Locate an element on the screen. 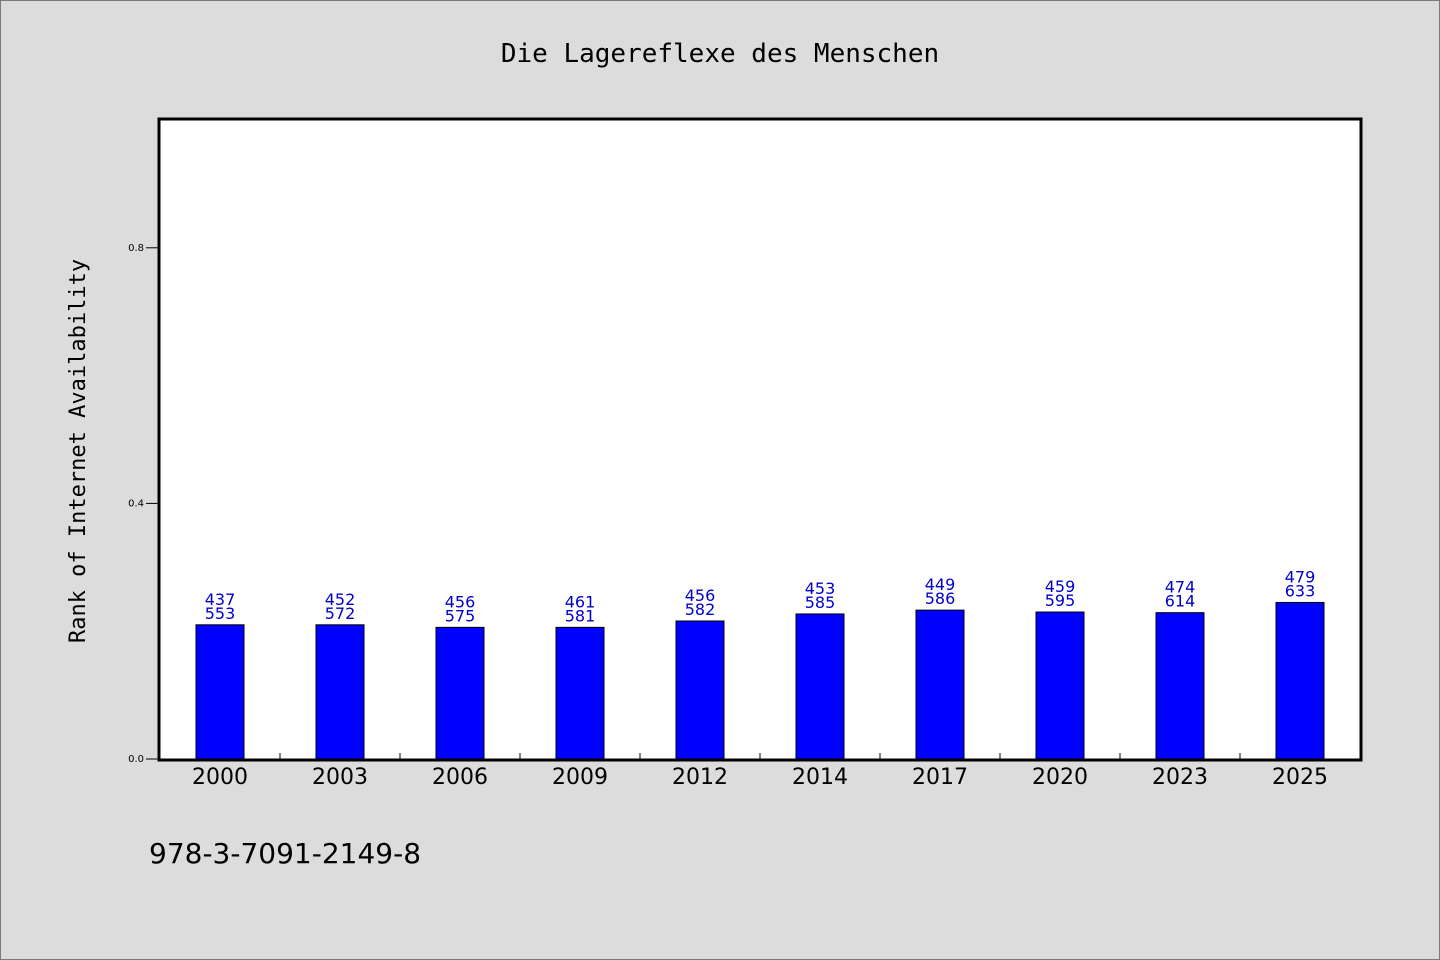  bar-label-top-2023: 474 is located at coordinates (1180, 587).